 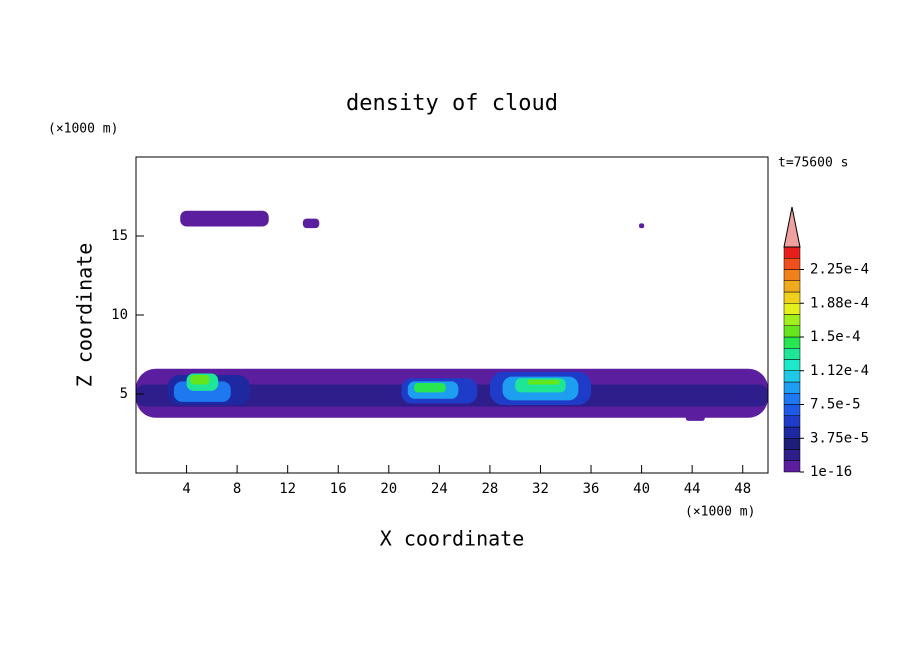 What do you see at coordinates (813, 163) in the screenshot?
I see `time-label: t=75600 s` at bounding box center [813, 163].